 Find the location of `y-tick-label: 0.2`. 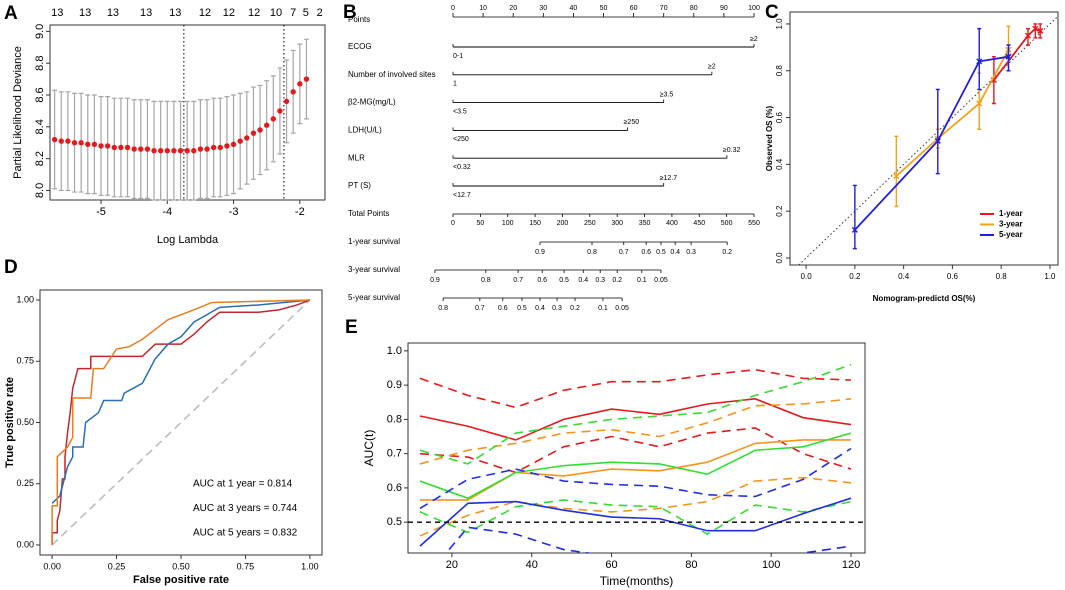

y-tick-label: 0.2 is located at coordinates (779, 211).